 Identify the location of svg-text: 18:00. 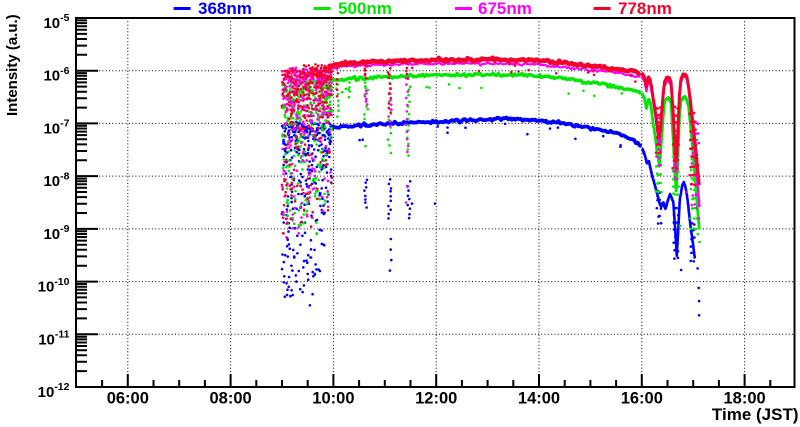
(744, 399).